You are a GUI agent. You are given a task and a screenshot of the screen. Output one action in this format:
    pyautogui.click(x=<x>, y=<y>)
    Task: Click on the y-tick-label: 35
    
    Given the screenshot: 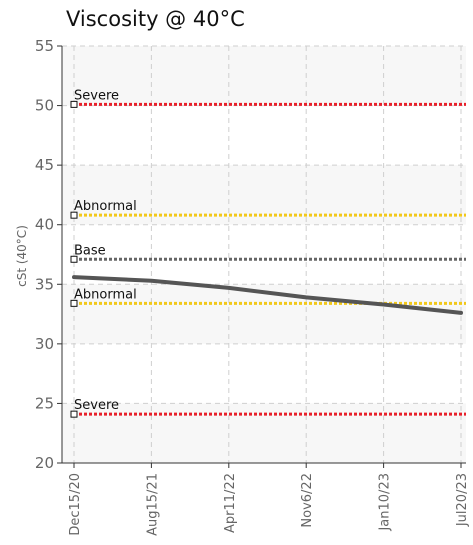 What is the action you would take?
    pyautogui.click(x=44, y=284)
    